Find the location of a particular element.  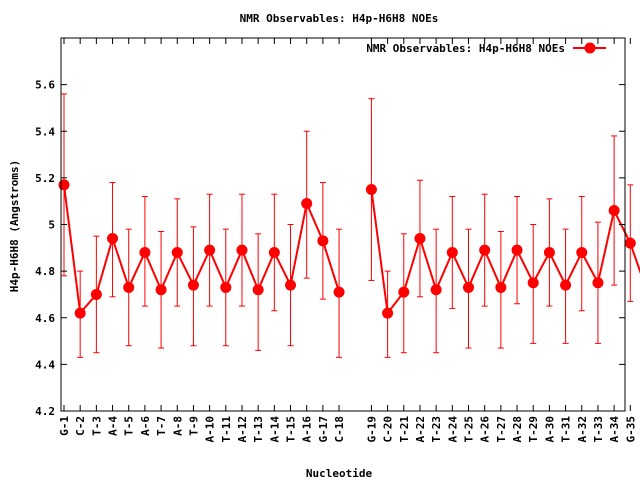

x-tick-label: A-26 is located at coordinates (485, 429).